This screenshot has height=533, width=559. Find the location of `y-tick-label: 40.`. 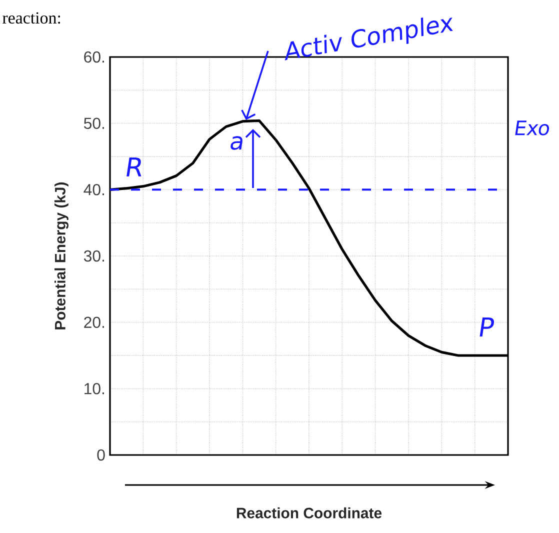

y-tick-label: 40. is located at coordinates (94, 190).